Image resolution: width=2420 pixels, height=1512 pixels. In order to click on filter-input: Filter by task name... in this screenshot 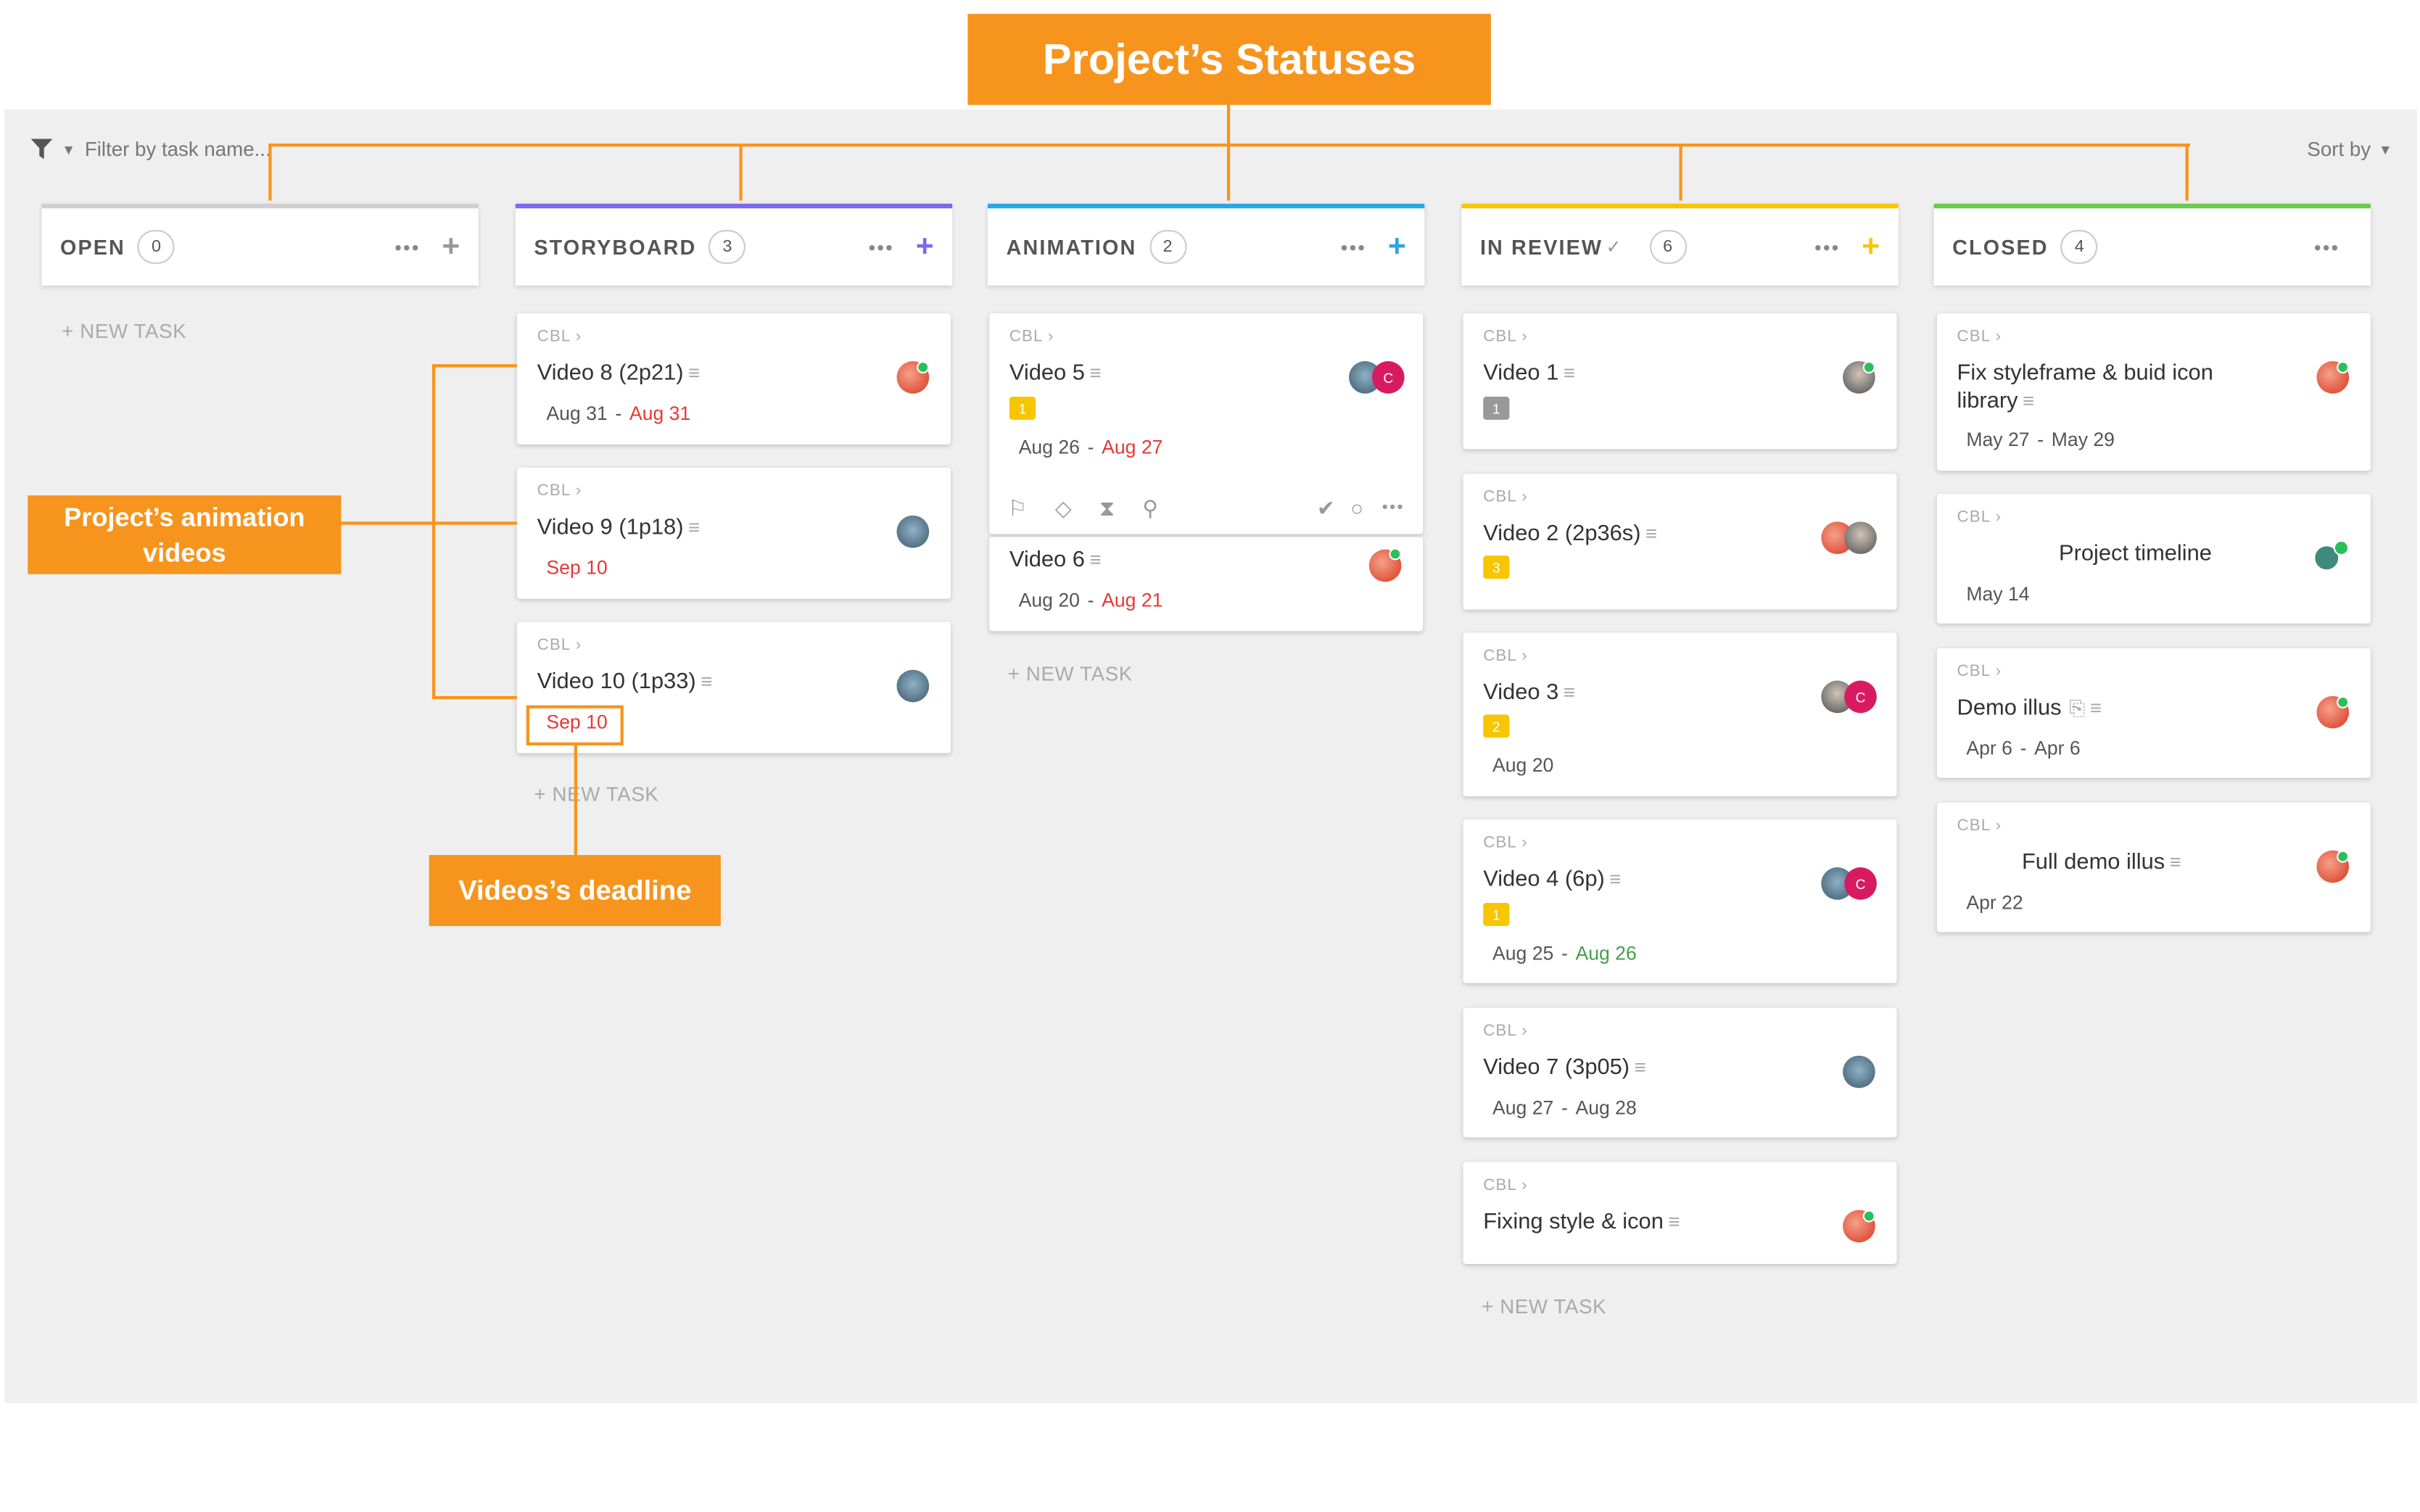, I will do `click(177, 149)`.